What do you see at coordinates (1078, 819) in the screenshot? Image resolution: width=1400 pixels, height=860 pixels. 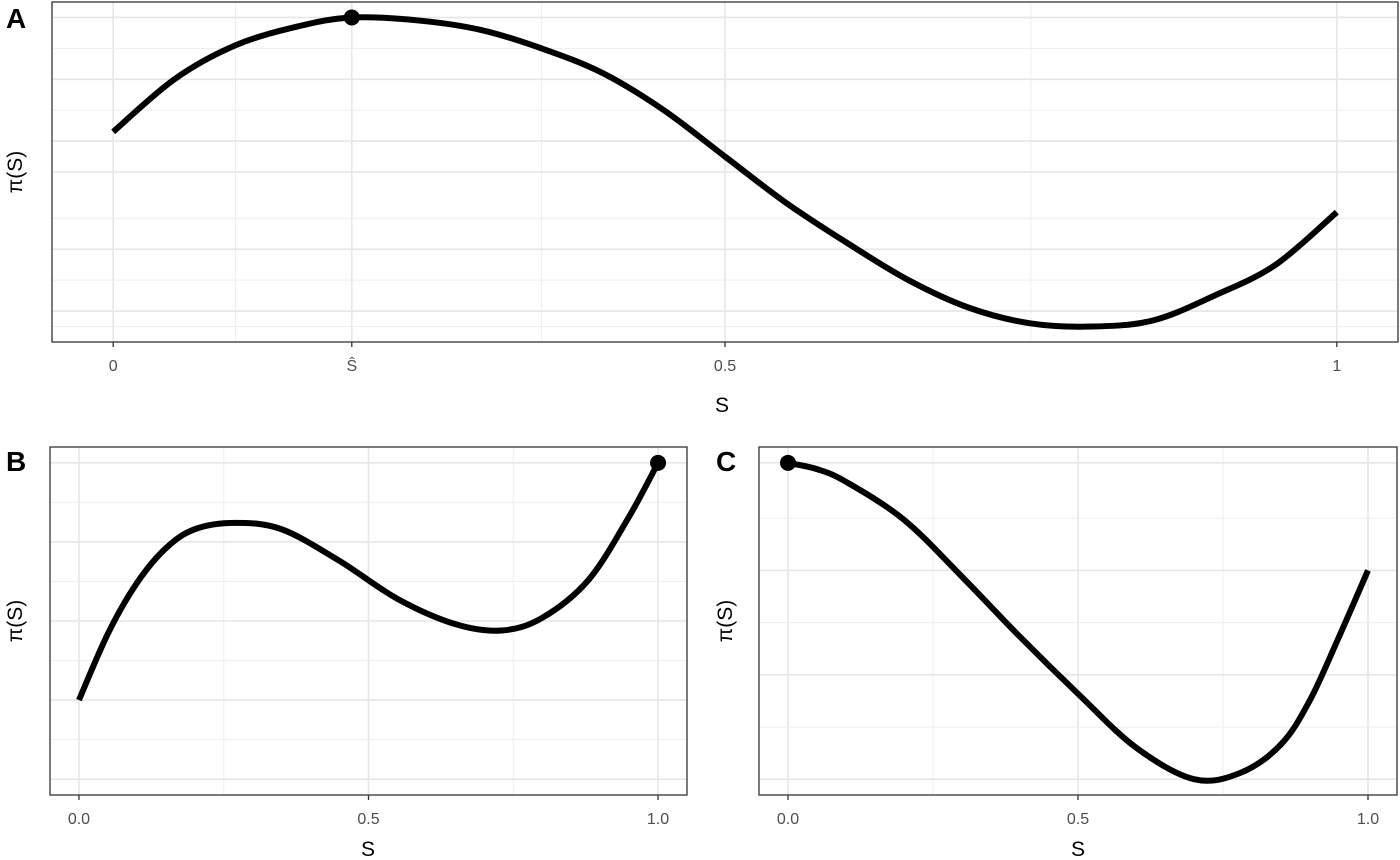 I see `panel-c-x-tick-label: 0.5` at bounding box center [1078, 819].